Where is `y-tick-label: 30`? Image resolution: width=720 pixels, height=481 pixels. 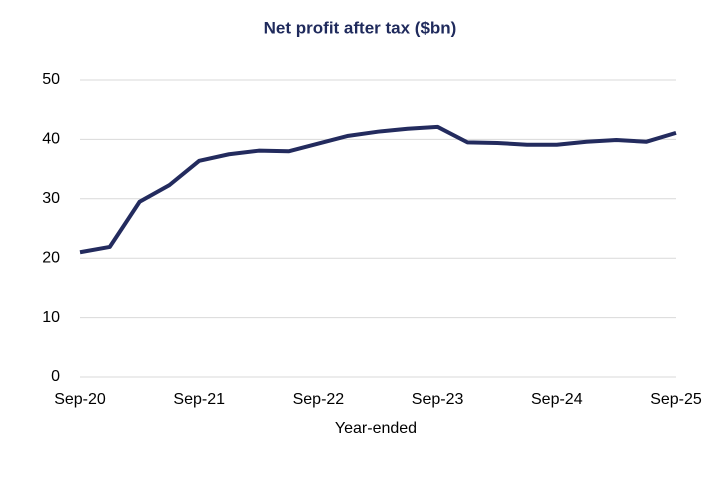 y-tick-label: 30 is located at coordinates (51, 198).